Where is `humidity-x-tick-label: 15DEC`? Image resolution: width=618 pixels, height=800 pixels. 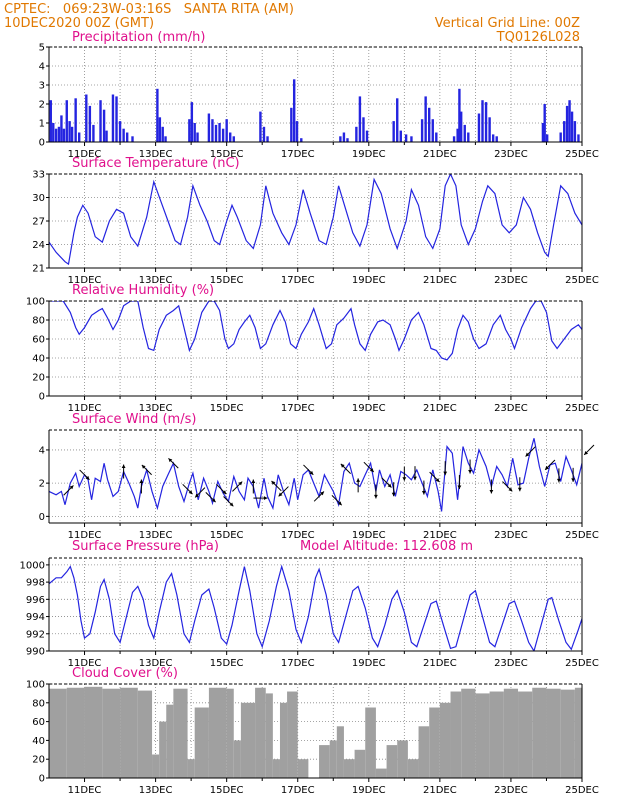
humidity-x-tick-label: 15DEC is located at coordinates (227, 408).